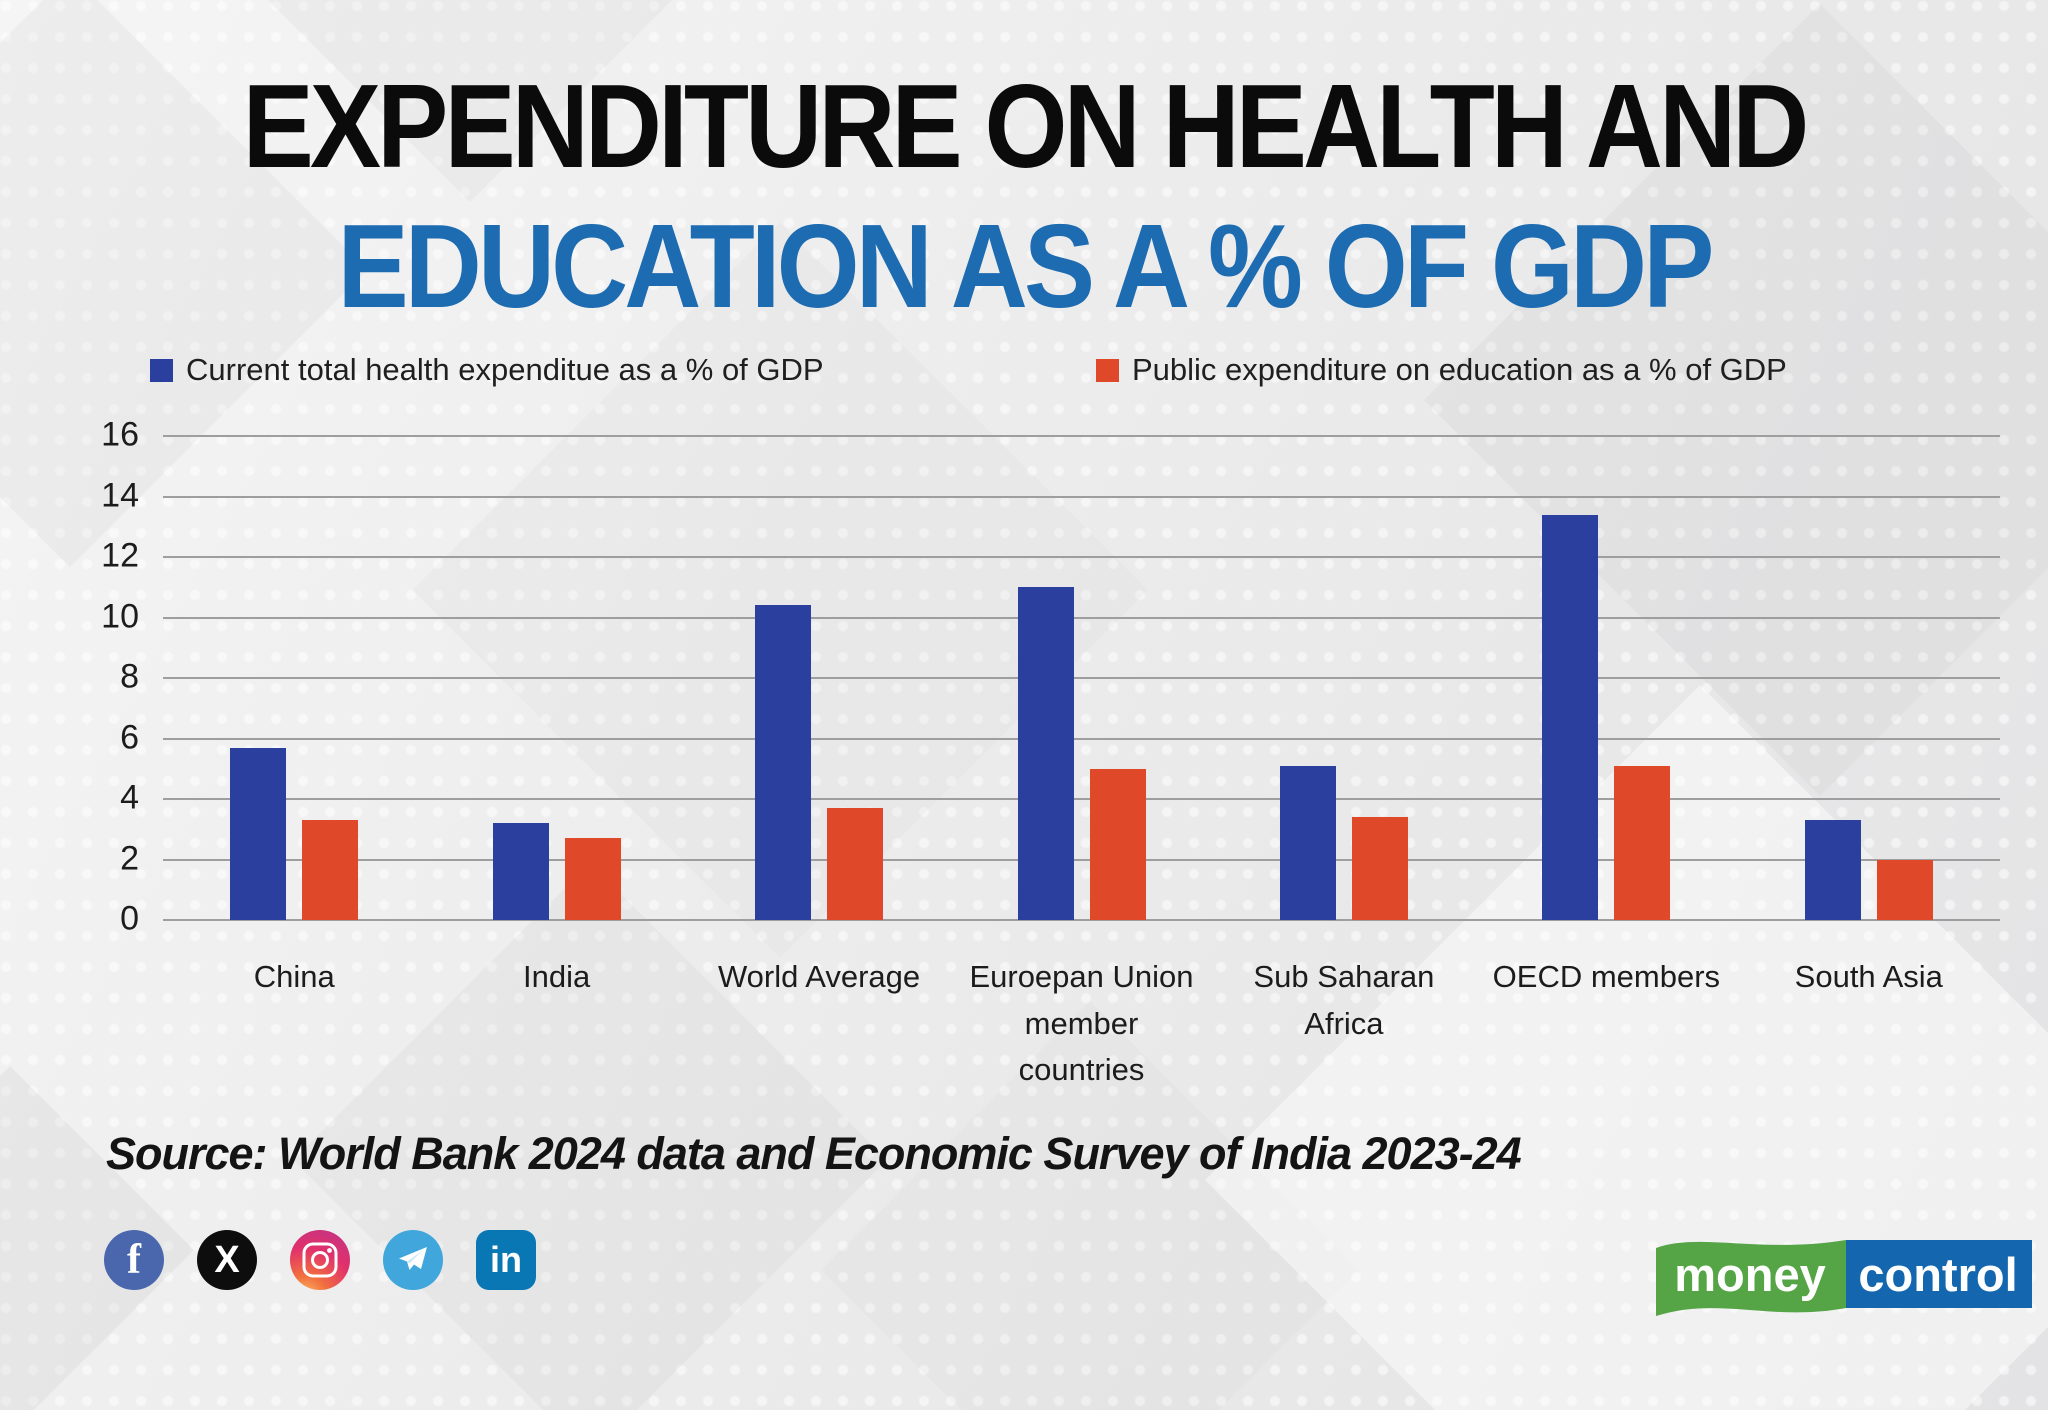 Image resolution: width=2048 pixels, height=1410 pixels. What do you see at coordinates (1606, 976) in the screenshot?
I see `x-axis-label-6: OECD members` at bounding box center [1606, 976].